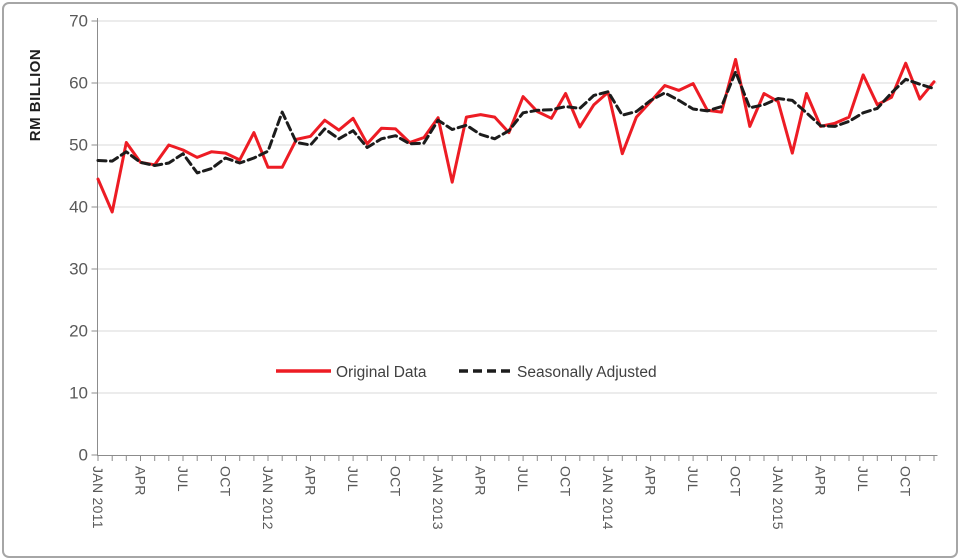  I want to click on y-tick-label: 40, so click(78, 207).